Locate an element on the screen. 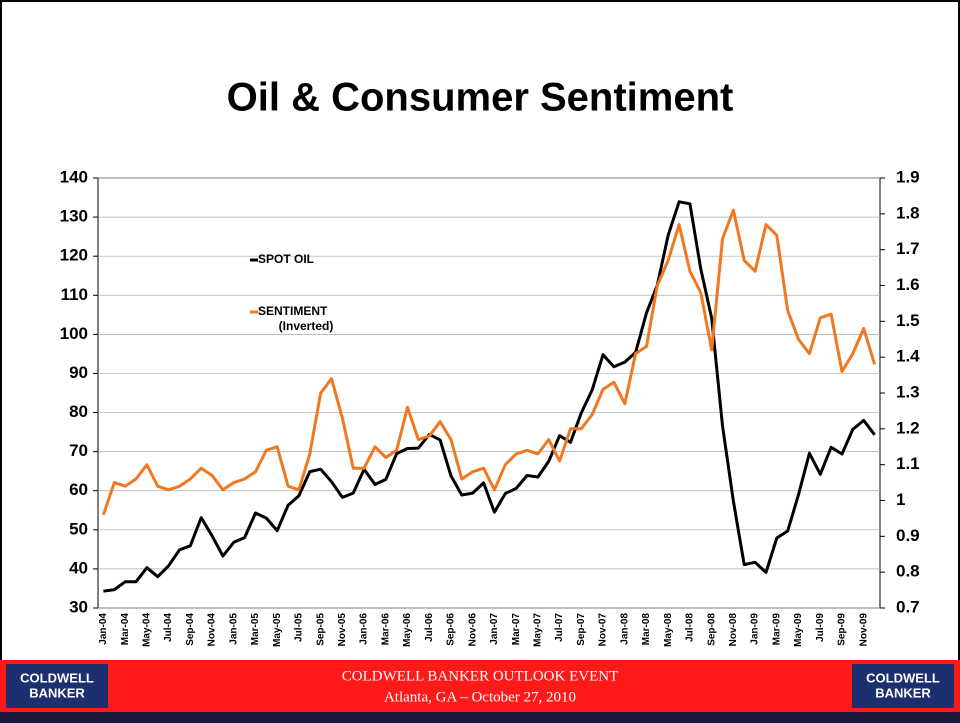  legend-label: SENTIMENT is located at coordinates (293, 311).